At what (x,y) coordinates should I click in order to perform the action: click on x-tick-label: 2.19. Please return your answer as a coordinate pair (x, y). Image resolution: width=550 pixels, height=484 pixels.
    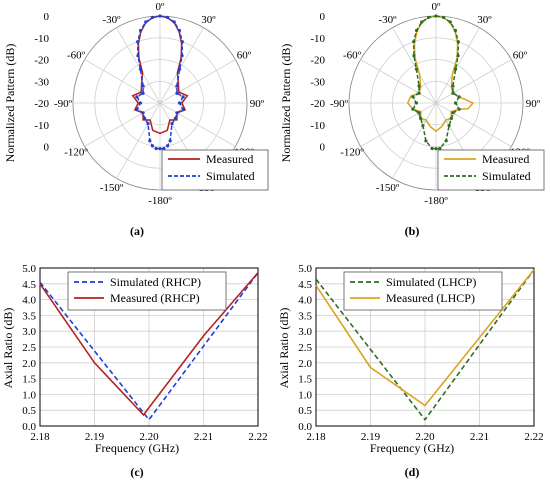
    Looking at the image, I should click on (371, 437).